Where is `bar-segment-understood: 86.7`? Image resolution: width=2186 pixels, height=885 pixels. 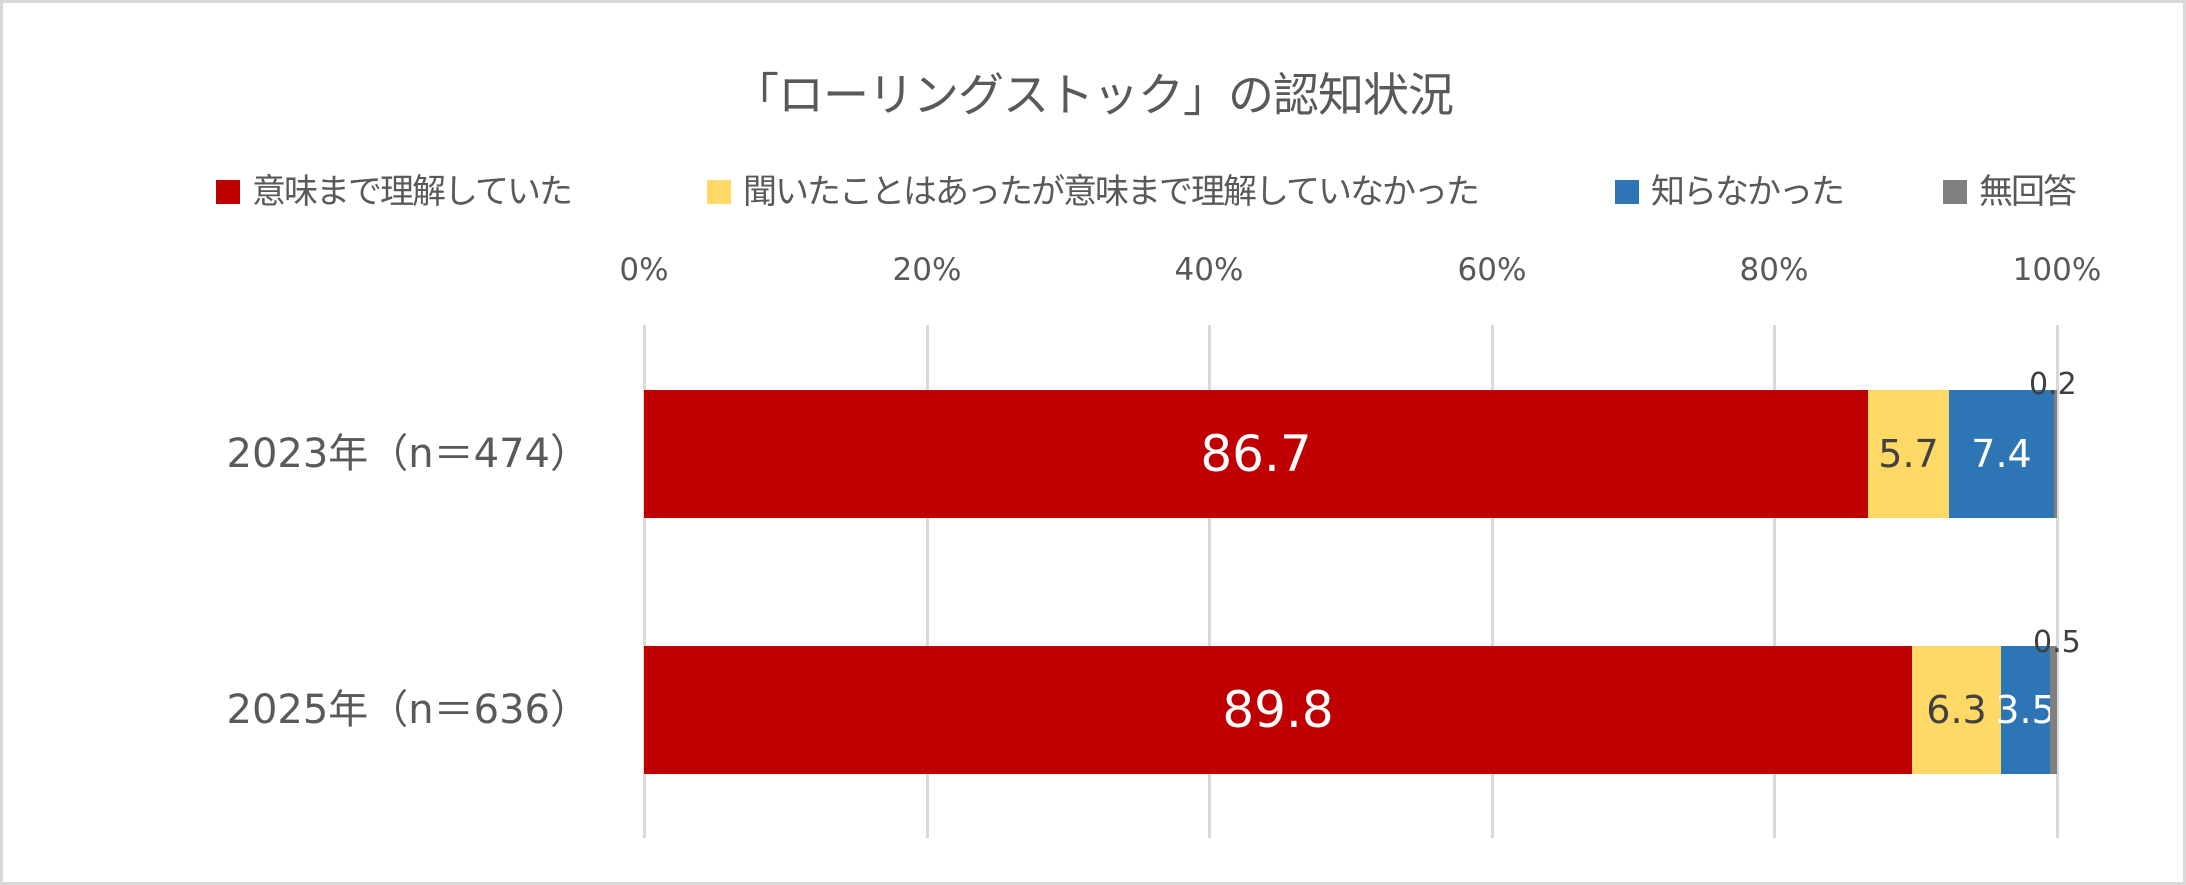
bar-segment-understood: 86.7 is located at coordinates (1256, 454).